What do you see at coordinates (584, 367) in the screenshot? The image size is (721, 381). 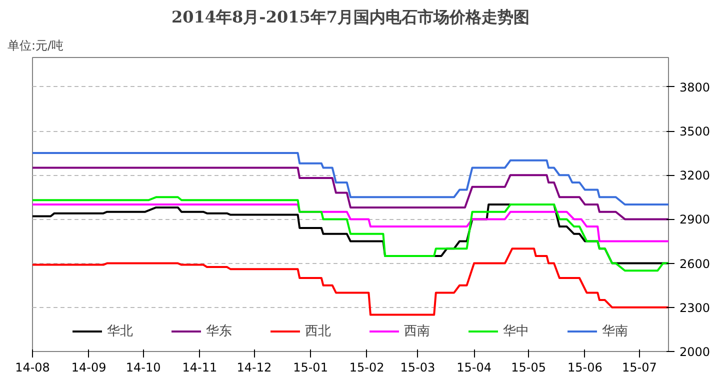 I see `x-tick-label: 15-06` at bounding box center [584, 367].